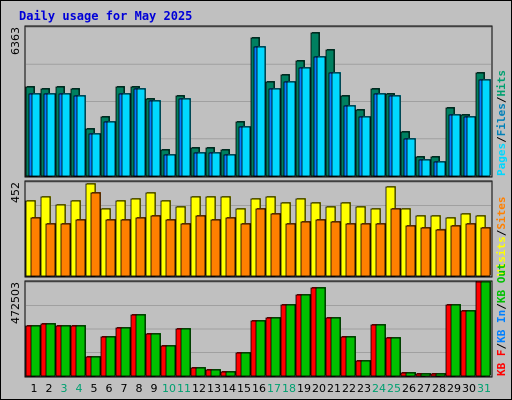 This screenshot has width=512, height=400. I want to click on day-label: 21, so click(334, 388).